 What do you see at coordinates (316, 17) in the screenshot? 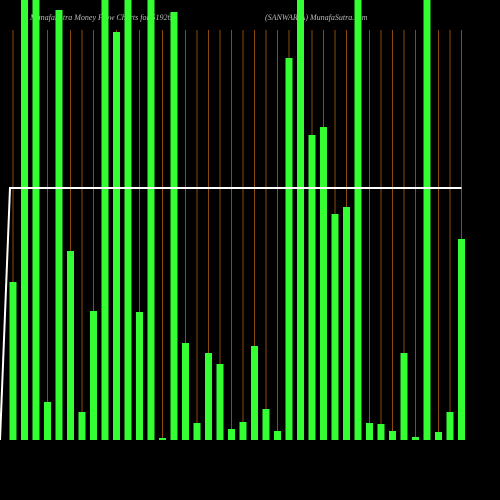
I see `chart-subtitle: (SANWARIA) MunafaSutra.com` at bounding box center [316, 17].